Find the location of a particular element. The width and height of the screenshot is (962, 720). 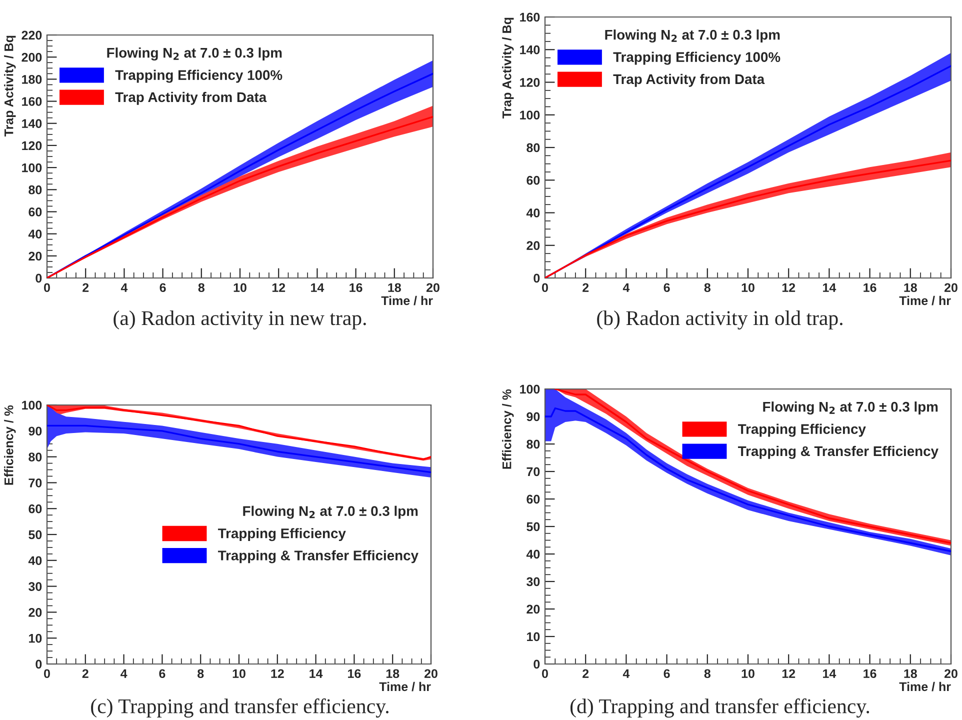

text: (a) Radon activity in new trap. is located at coordinates (240, 320).